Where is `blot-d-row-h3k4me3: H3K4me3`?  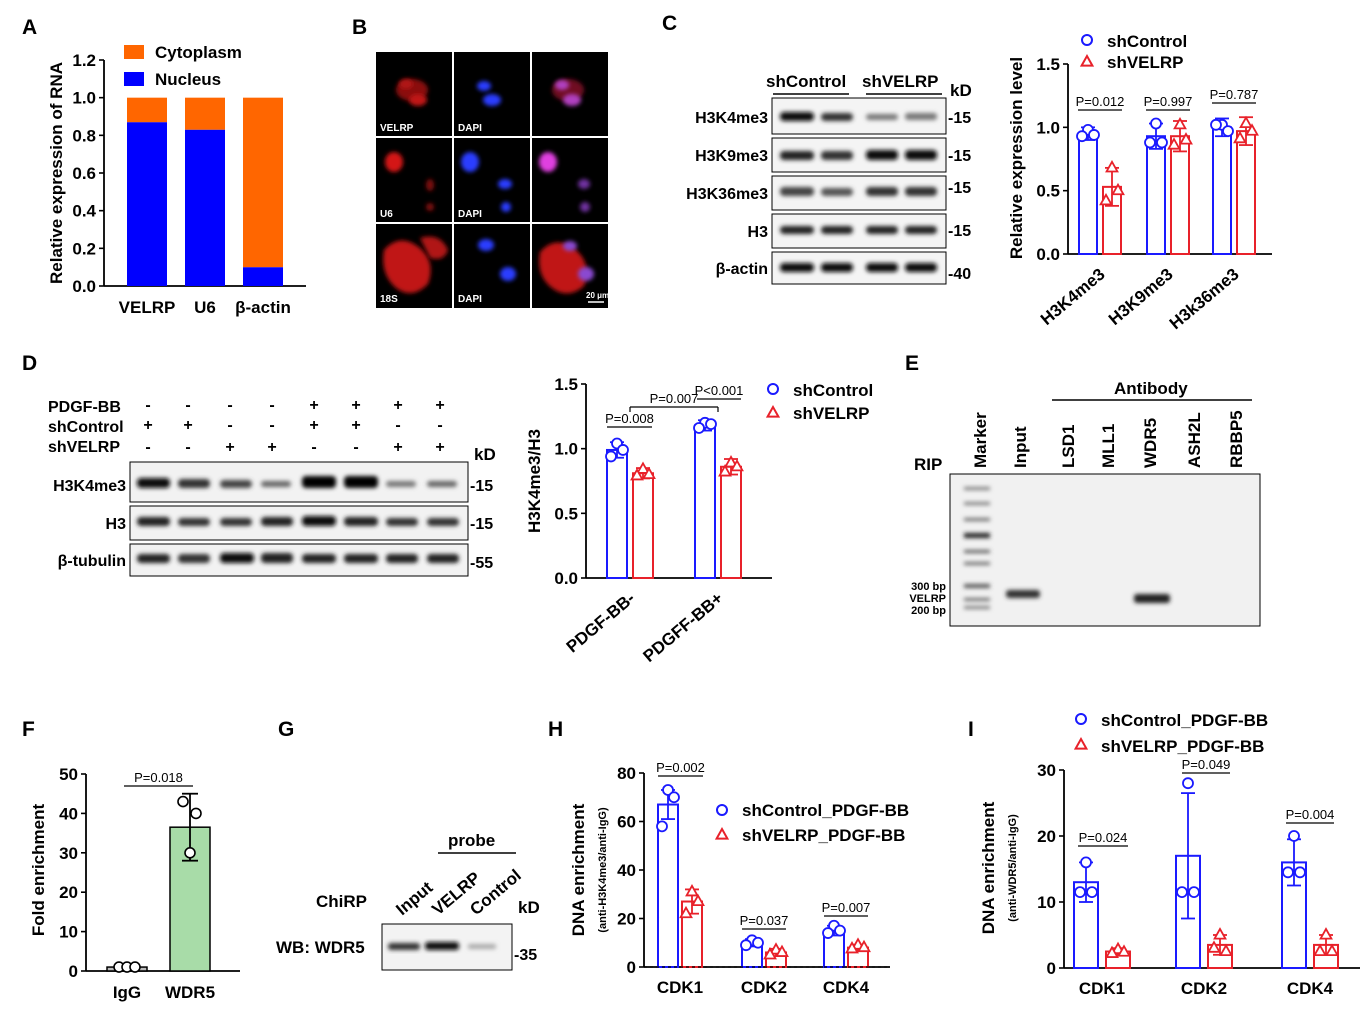
blot-d-row-h3k4me3: H3K4me3 is located at coordinates (89, 486).